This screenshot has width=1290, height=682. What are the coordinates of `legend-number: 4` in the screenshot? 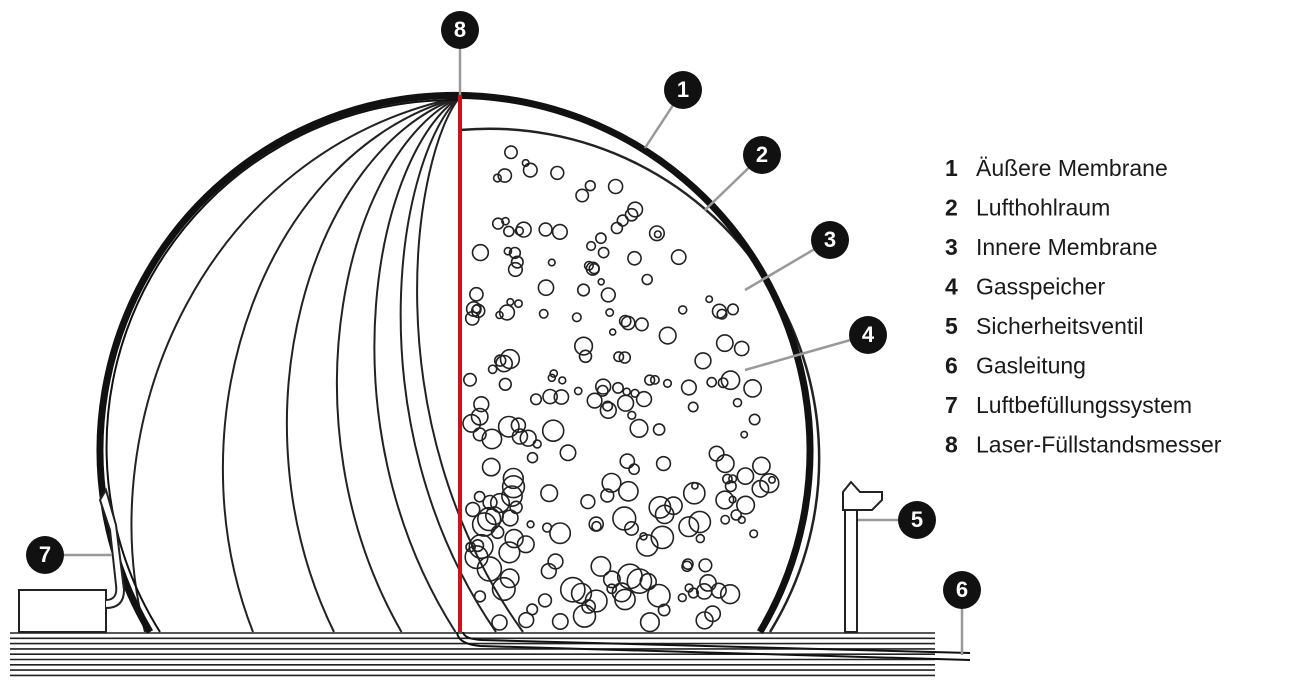 It's located at (951, 287).